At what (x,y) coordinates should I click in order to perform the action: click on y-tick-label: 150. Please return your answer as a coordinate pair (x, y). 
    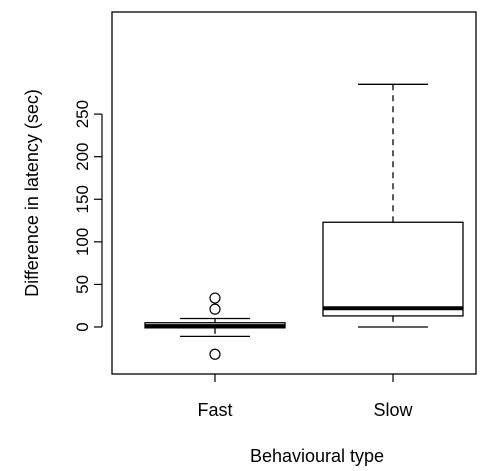
    Looking at the image, I should click on (82, 199).